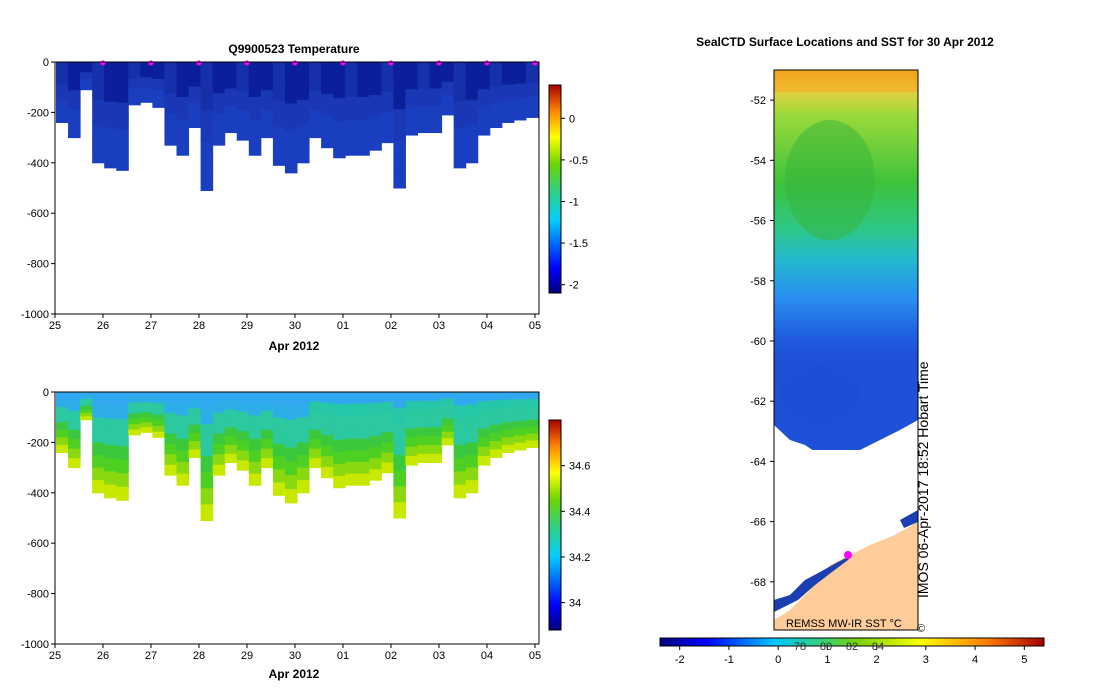  What do you see at coordinates (758, 161) in the screenshot?
I see `lat-tick-label: -54` at bounding box center [758, 161].